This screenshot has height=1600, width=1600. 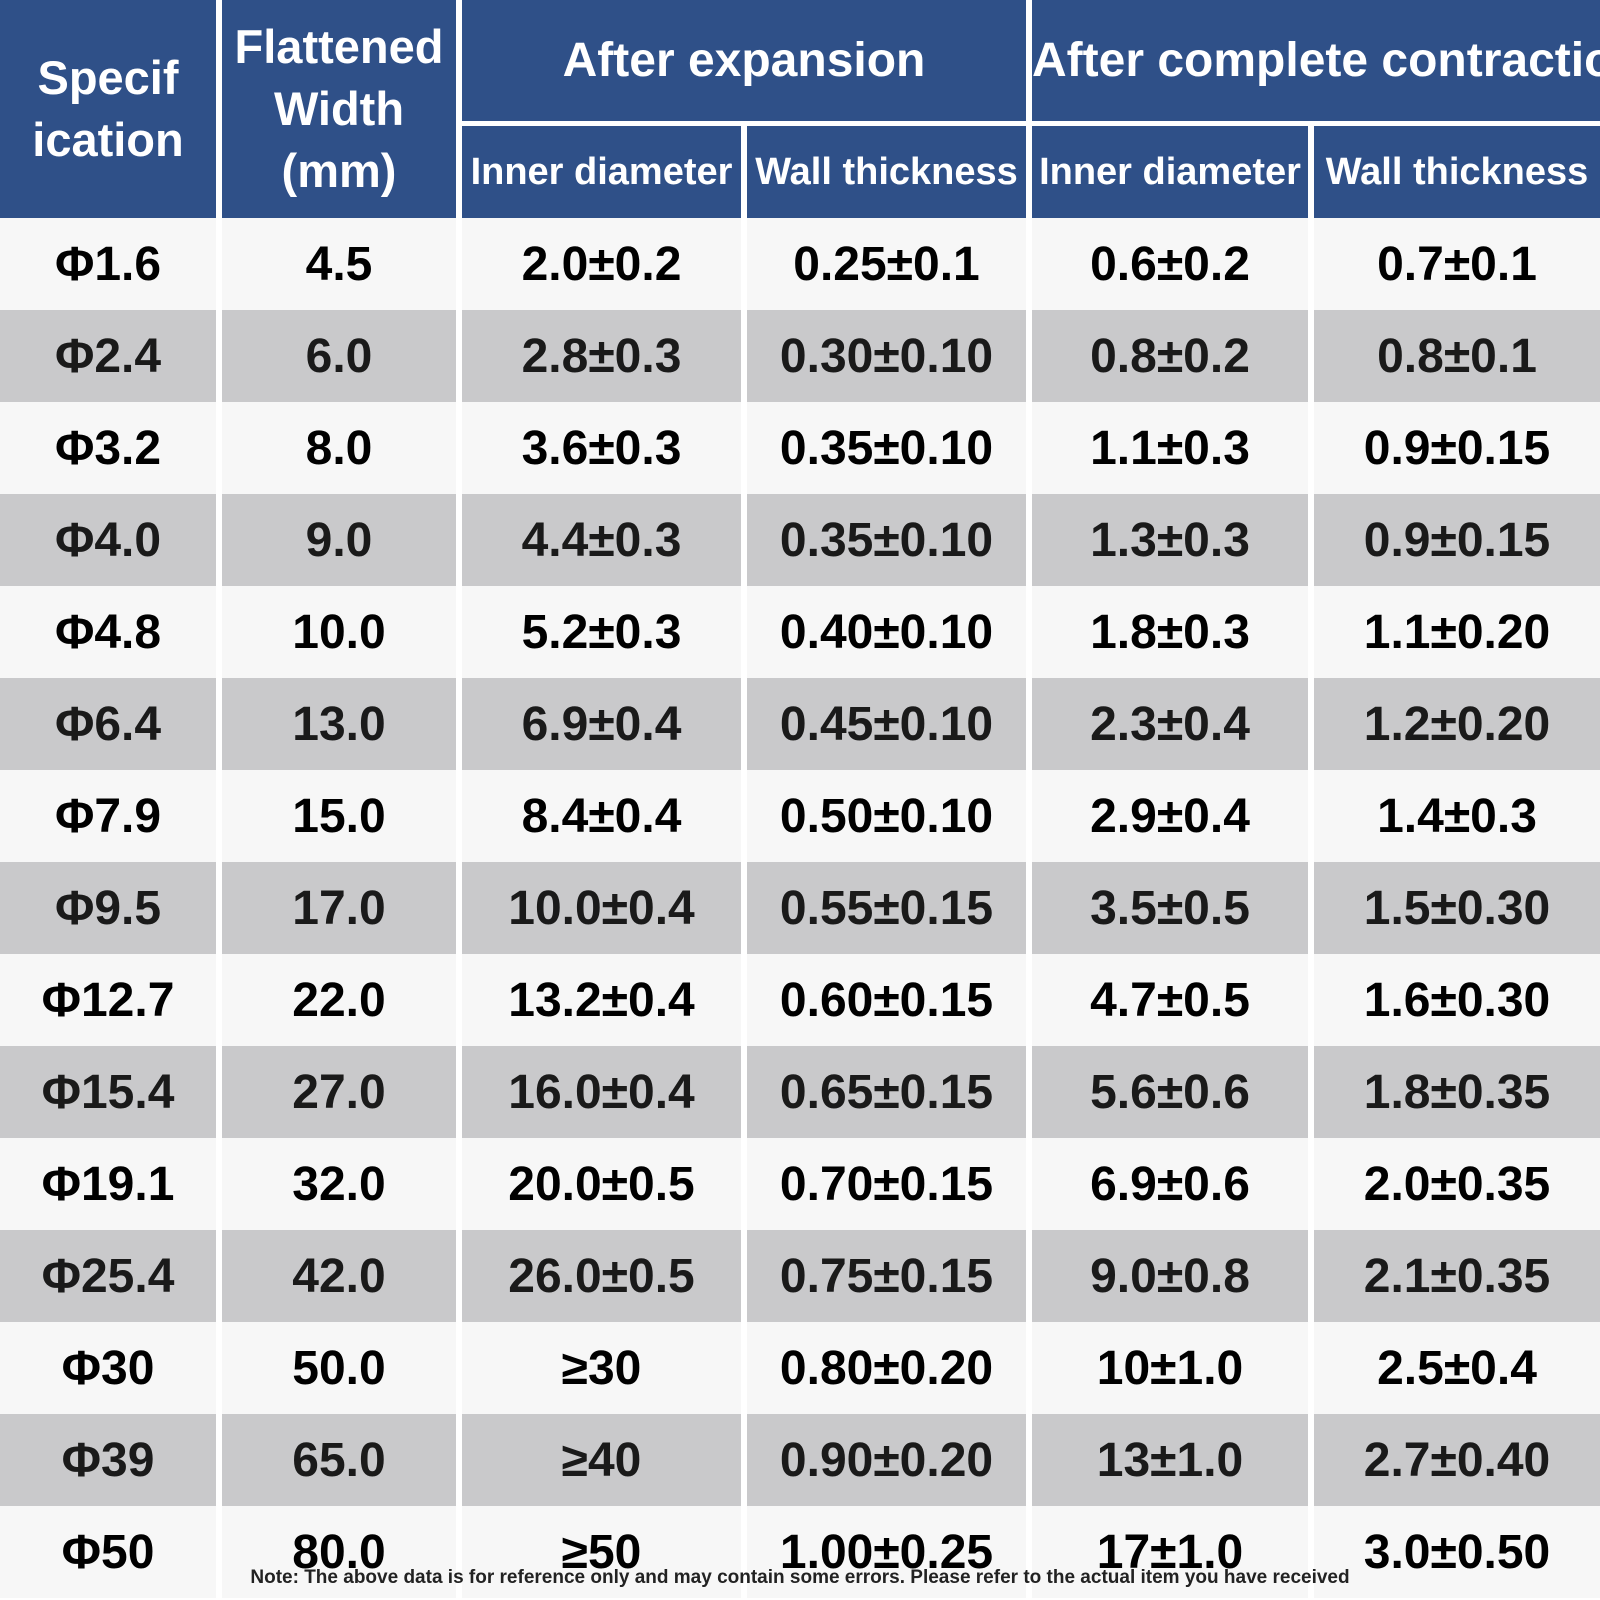 What do you see at coordinates (604, 1092) in the screenshot?
I see `cell-expansion-inner-diameter: 16.0±0.4` at bounding box center [604, 1092].